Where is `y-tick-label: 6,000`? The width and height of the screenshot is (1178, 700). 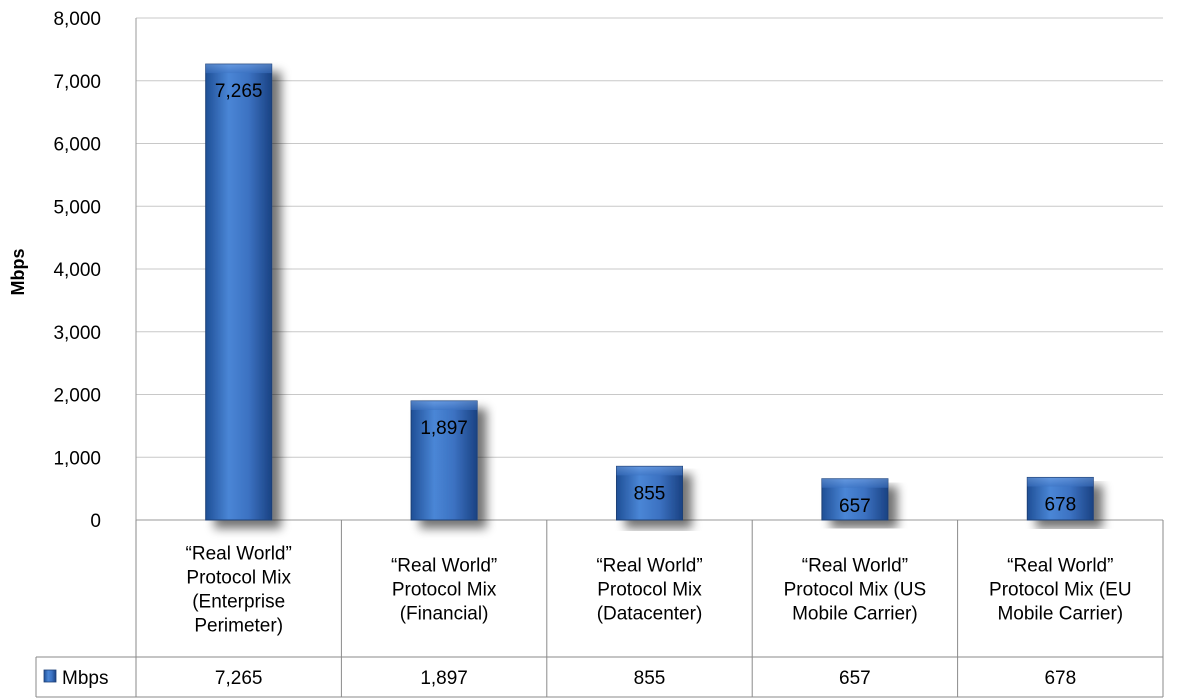 y-tick-label: 6,000 is located at coordinates (77, 145).